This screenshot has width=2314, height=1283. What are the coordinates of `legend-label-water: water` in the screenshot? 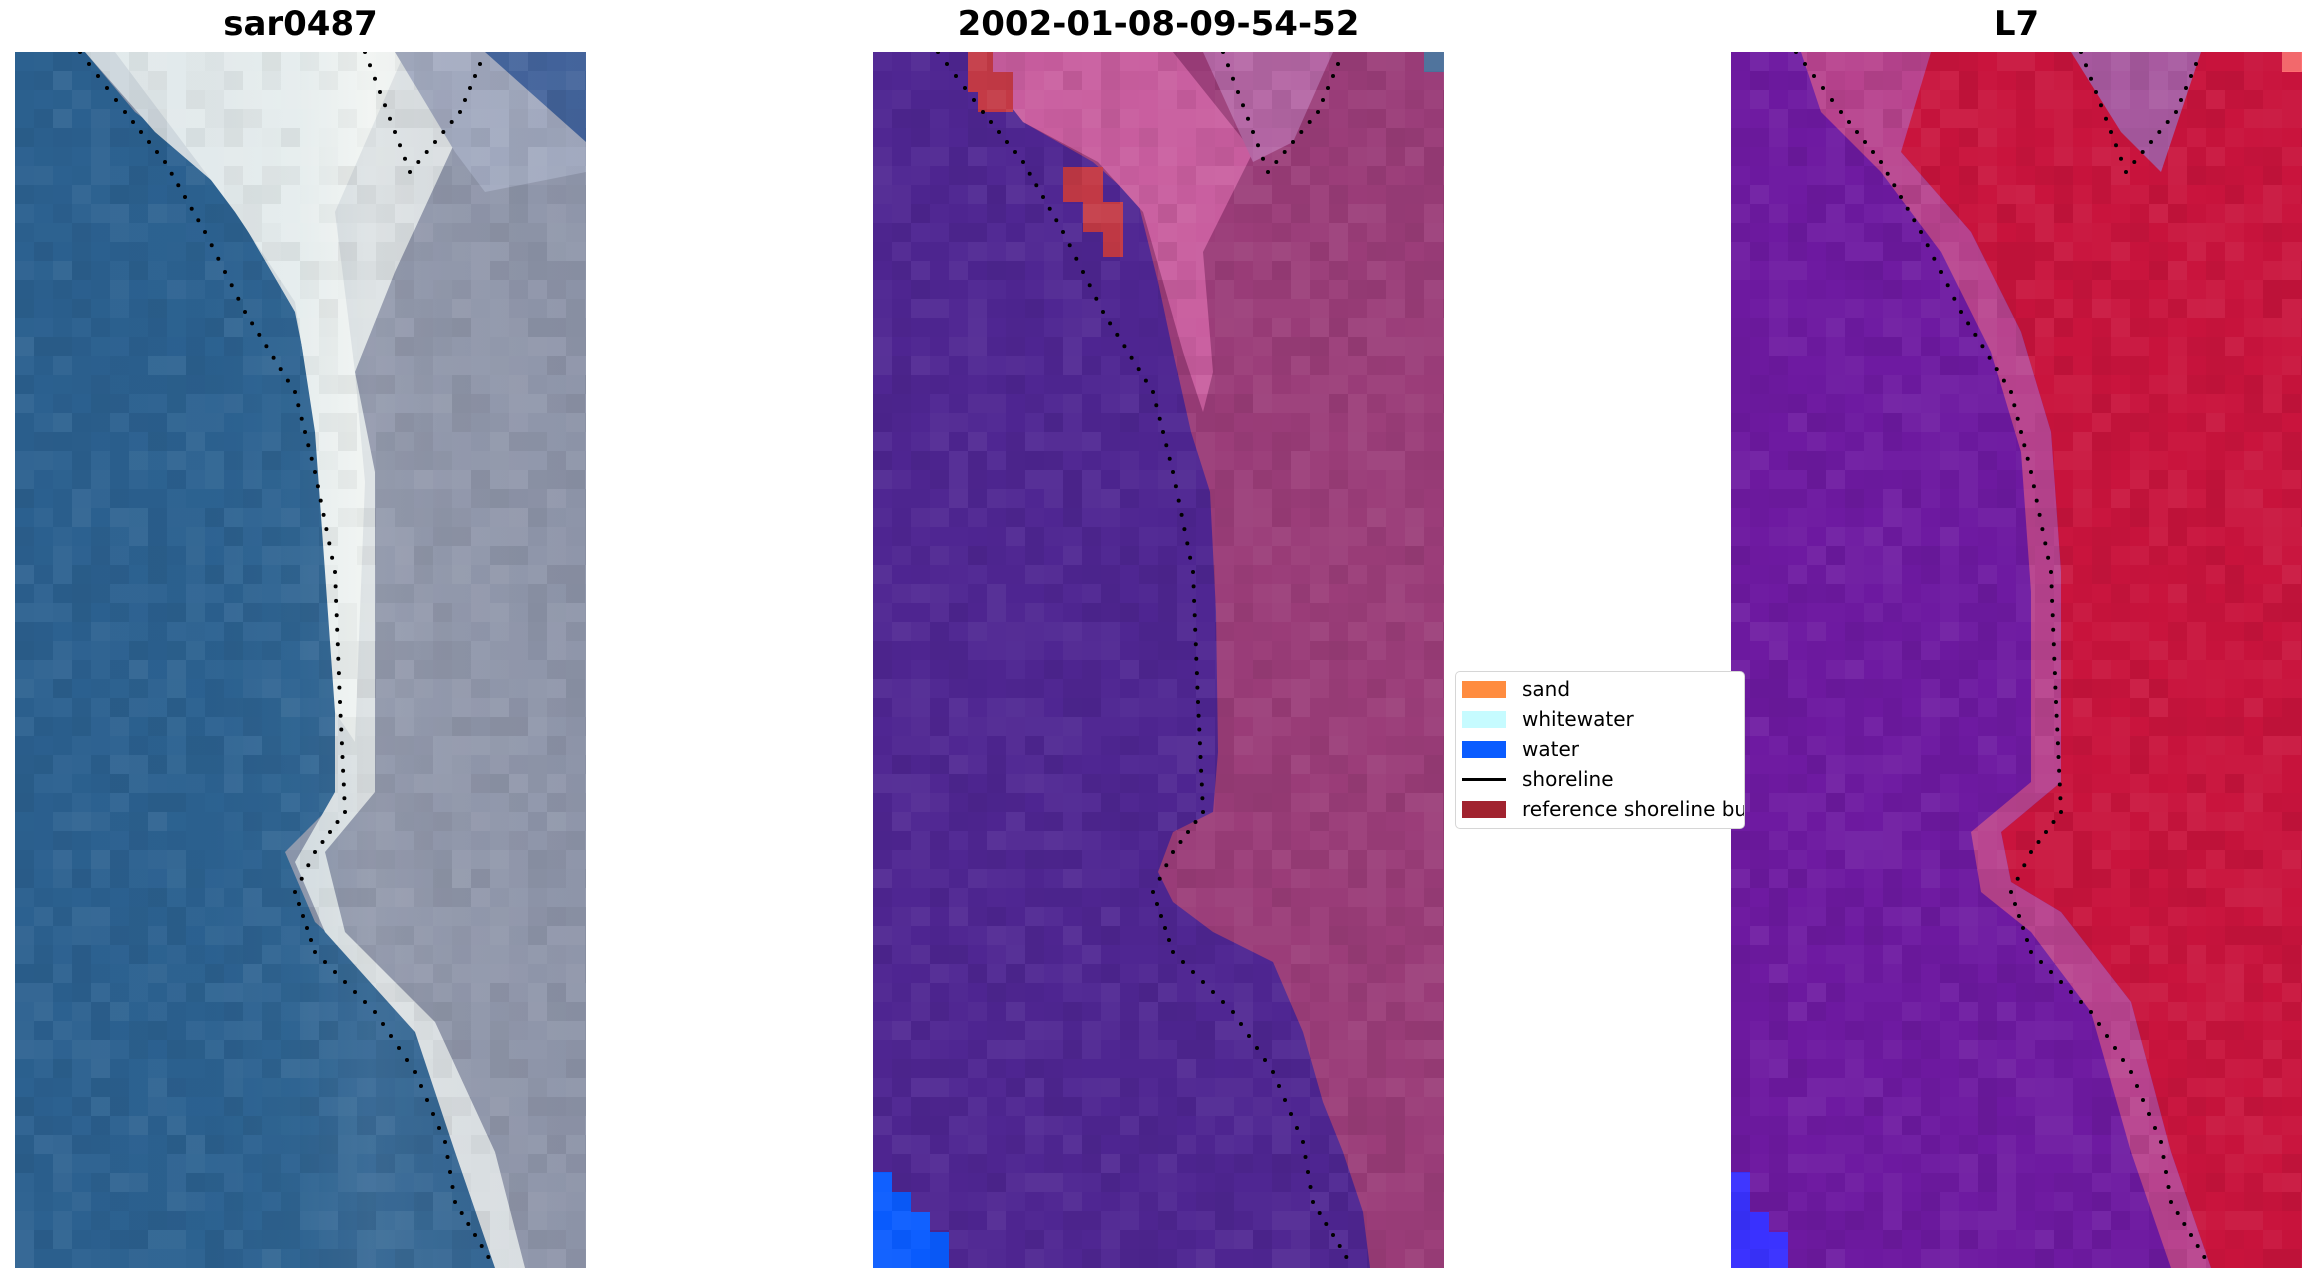 It's located at (1550, 749).